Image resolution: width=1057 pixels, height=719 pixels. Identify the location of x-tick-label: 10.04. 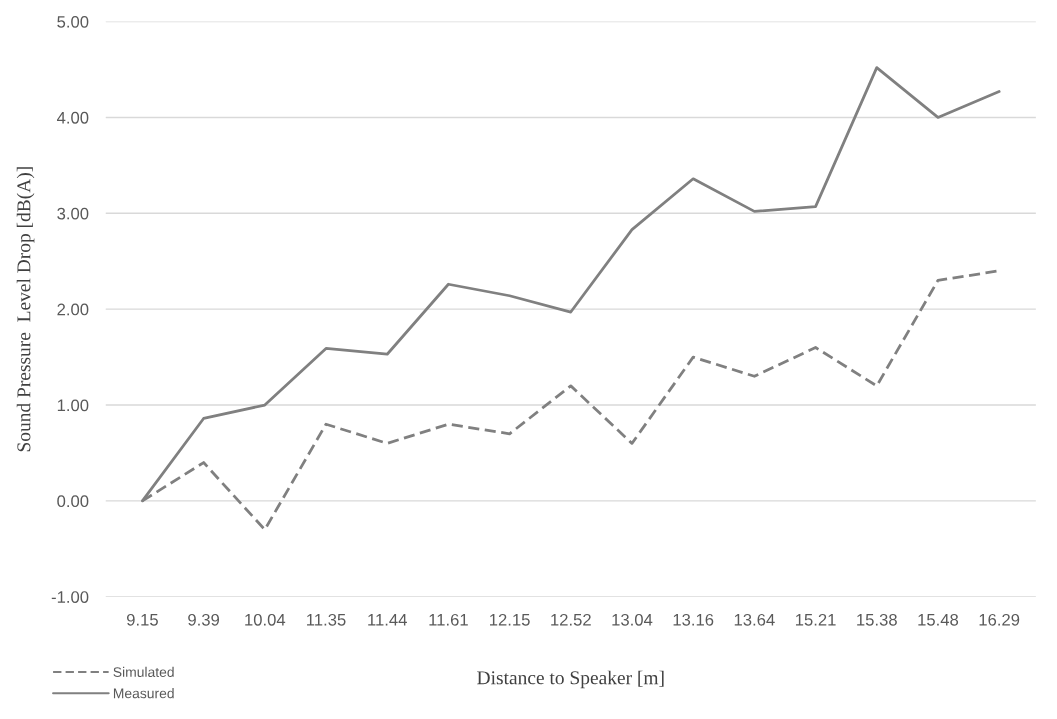
(265, 619).